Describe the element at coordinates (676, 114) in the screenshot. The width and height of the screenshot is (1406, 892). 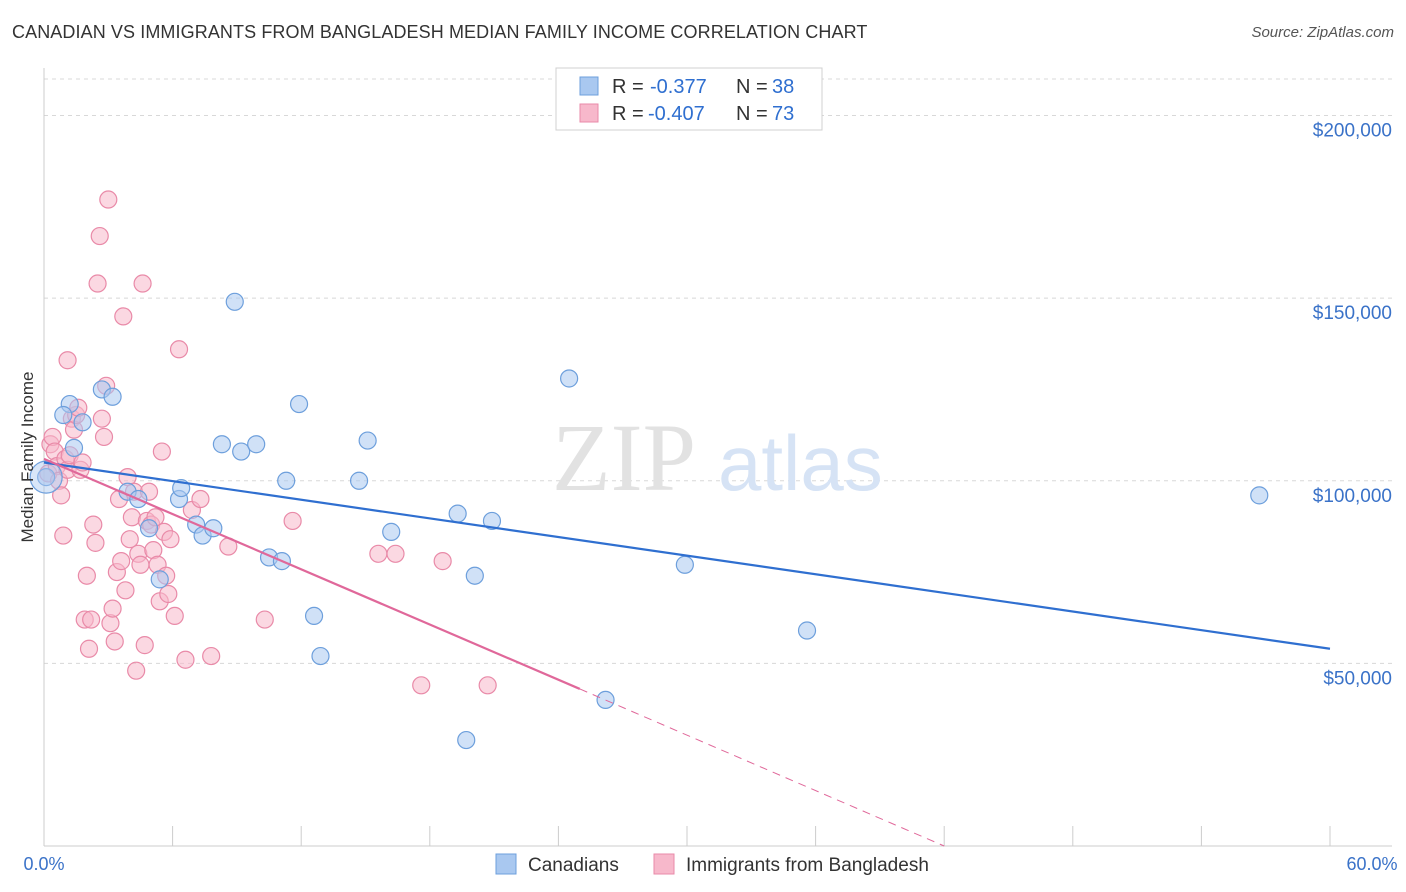
I see `legend-r-value-2: -0.407` at that location.